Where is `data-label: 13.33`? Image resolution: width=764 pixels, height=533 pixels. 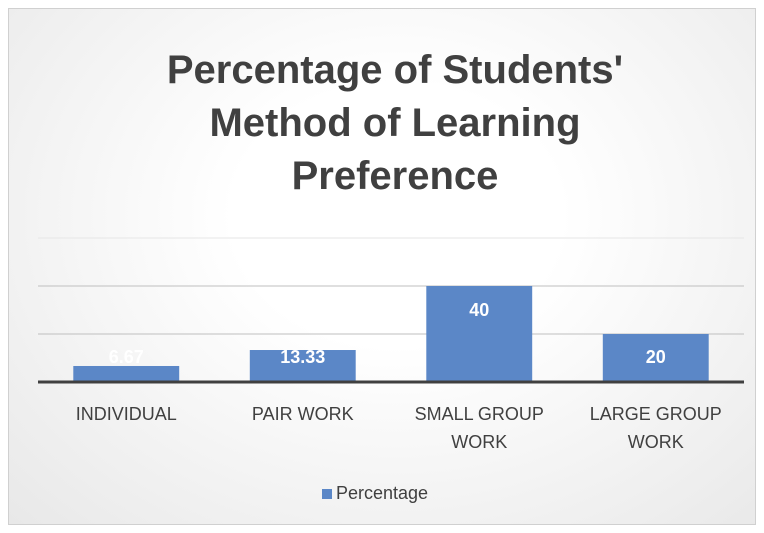 data-label: 13.33 is located at coordinates (302, 357).